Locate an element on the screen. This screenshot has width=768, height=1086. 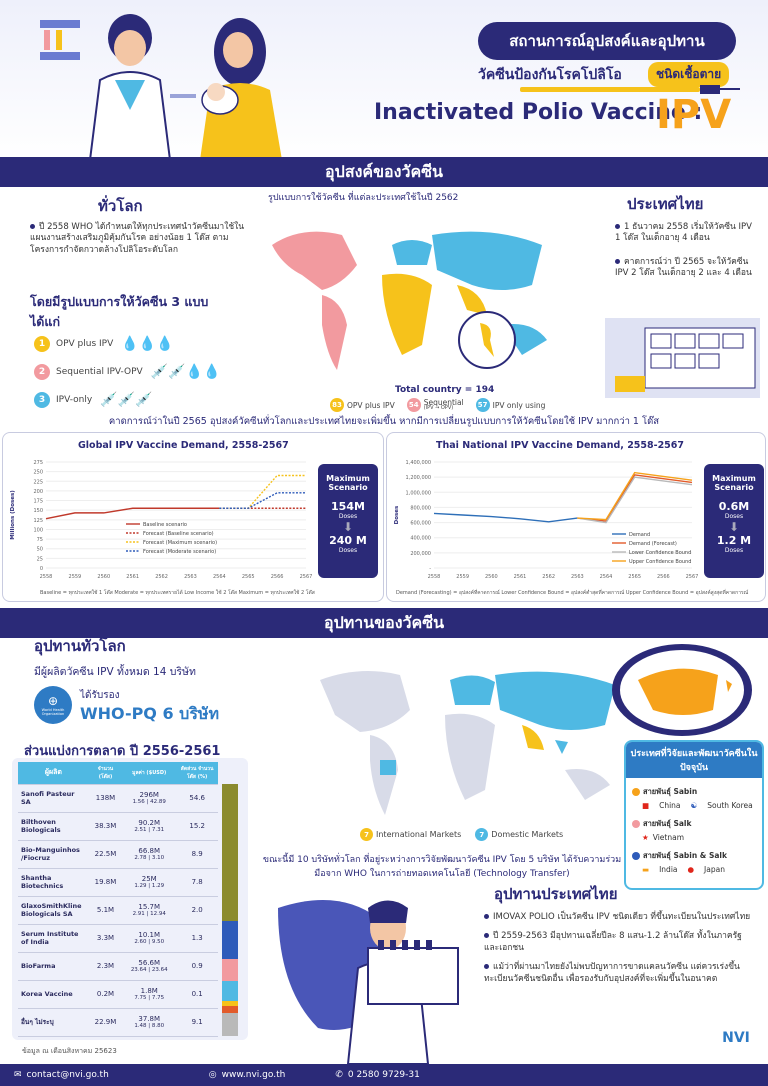
row-producer: อื่นๆ ไม่ระบุ is located at coordinates (53, 1022).